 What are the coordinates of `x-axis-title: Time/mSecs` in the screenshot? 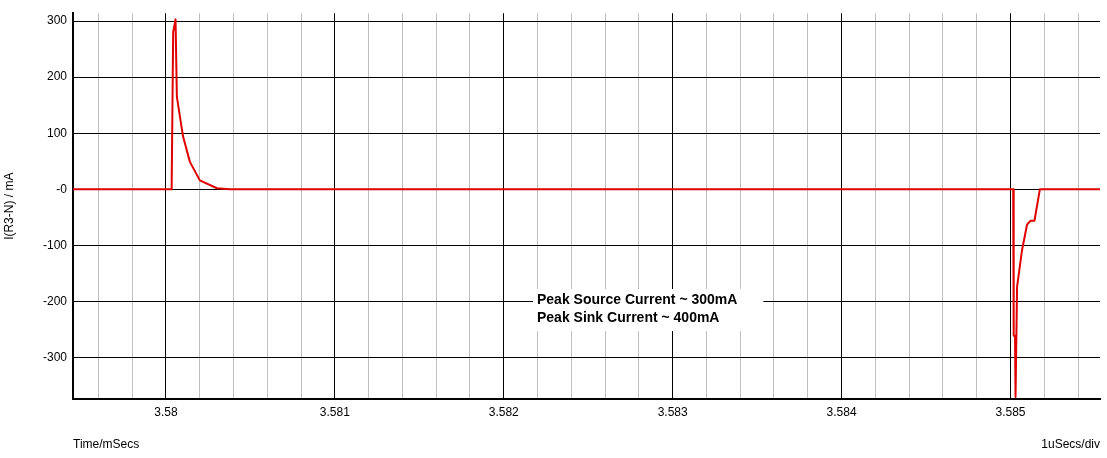 It's located at (106, 444).